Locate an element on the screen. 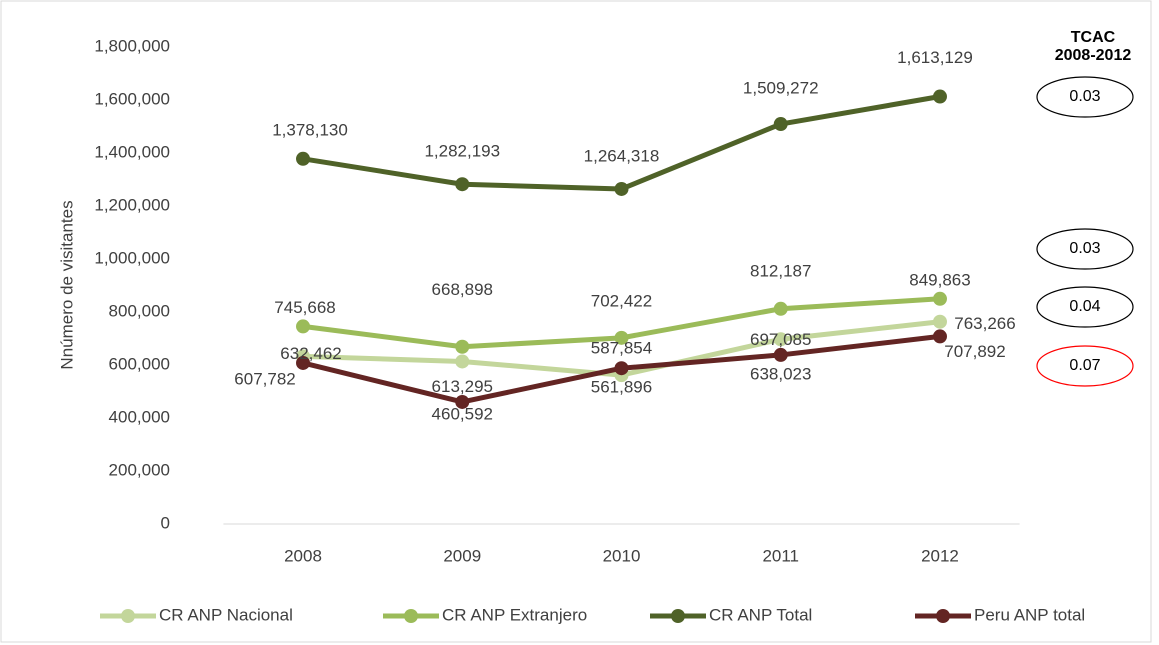 This screenshot has width=1159, height=645. data-label: 587,854 is located at coordinates (621, 348).